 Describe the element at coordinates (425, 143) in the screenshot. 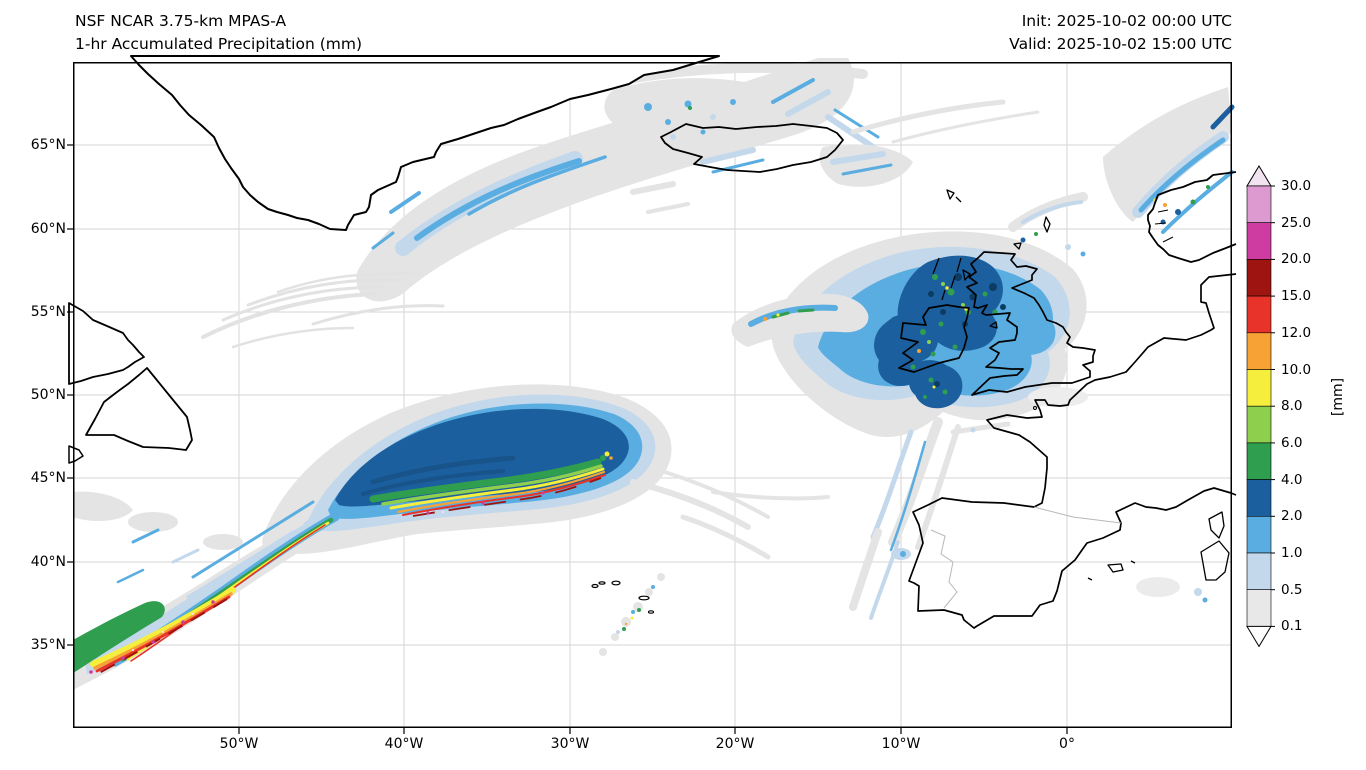

I see `greenland-coastline` at that location.